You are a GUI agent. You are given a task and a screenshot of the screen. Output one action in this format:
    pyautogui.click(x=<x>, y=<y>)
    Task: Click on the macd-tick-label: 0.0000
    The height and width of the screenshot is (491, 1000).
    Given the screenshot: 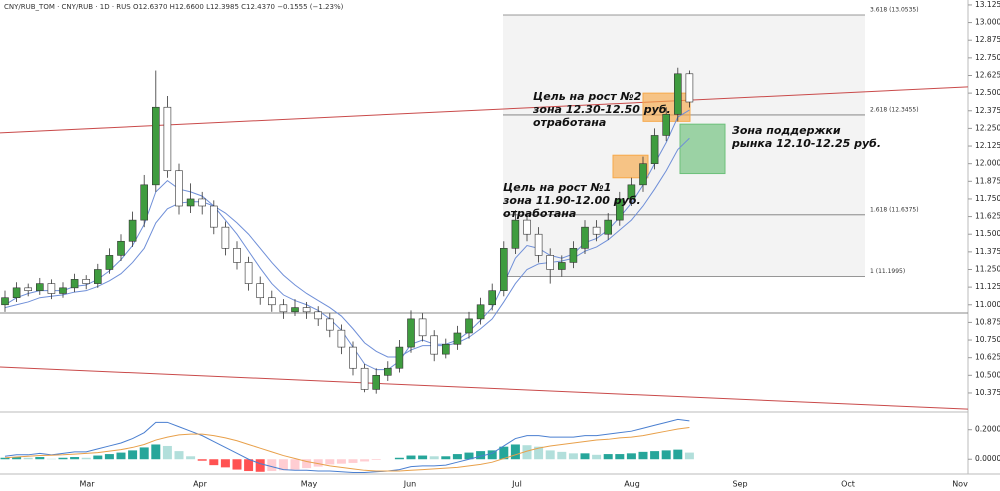 What is the action you would take?
    pyautogui.click(x=987, y=458)
    